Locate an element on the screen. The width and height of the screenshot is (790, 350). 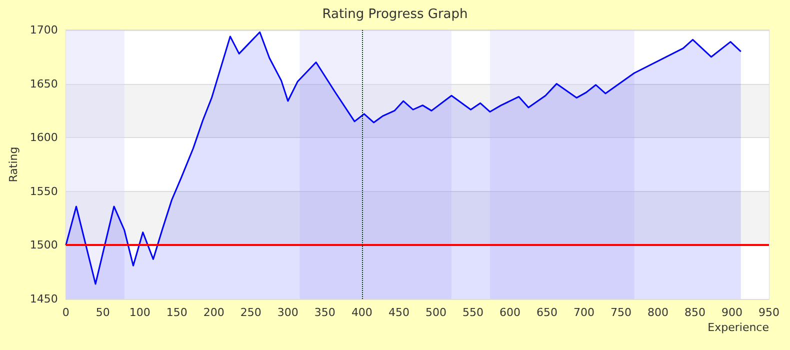
y-tick-label: 1600 is located at coordinates (44, 137).